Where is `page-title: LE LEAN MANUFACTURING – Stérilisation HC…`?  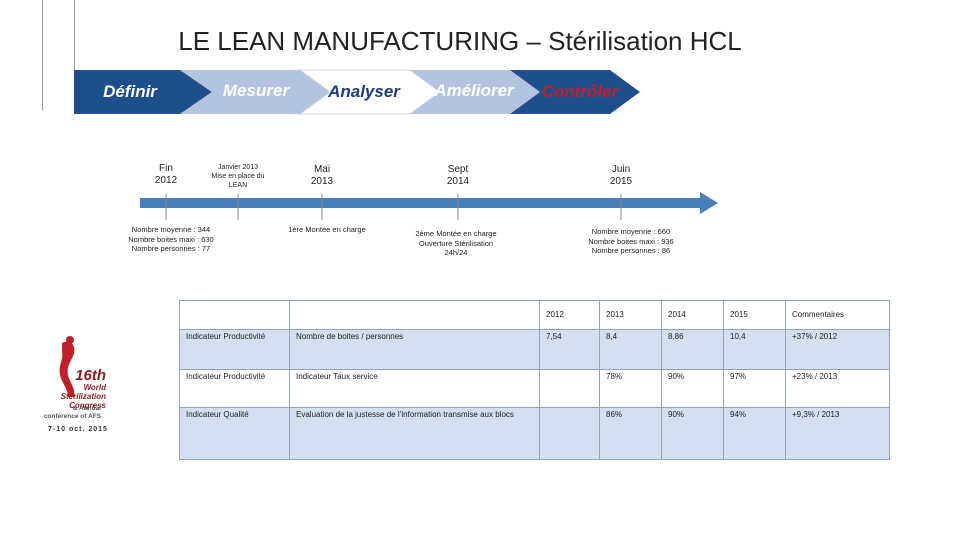 page-title: LE LEAN MANUFACTURING – Stérilisation HC… is located at coordinates (460, 41).